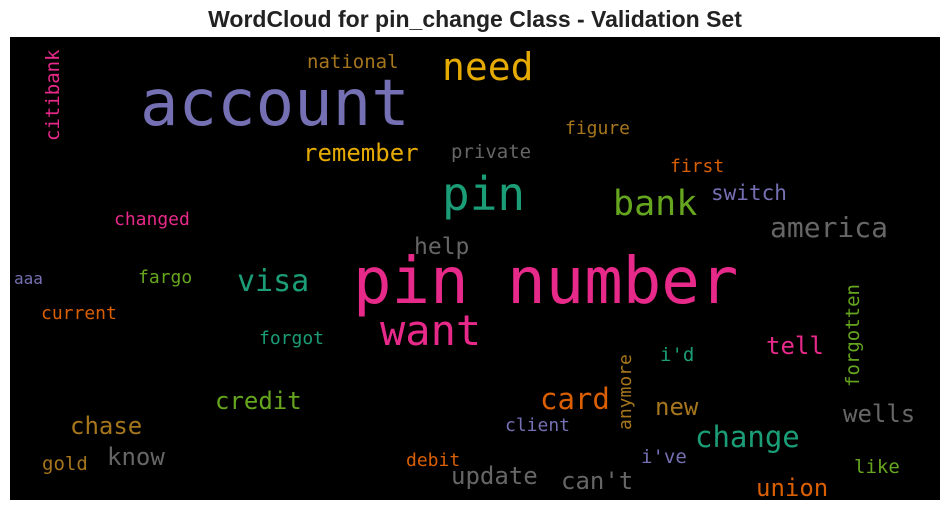  I want to click on word-current: current, so click(79, 313).